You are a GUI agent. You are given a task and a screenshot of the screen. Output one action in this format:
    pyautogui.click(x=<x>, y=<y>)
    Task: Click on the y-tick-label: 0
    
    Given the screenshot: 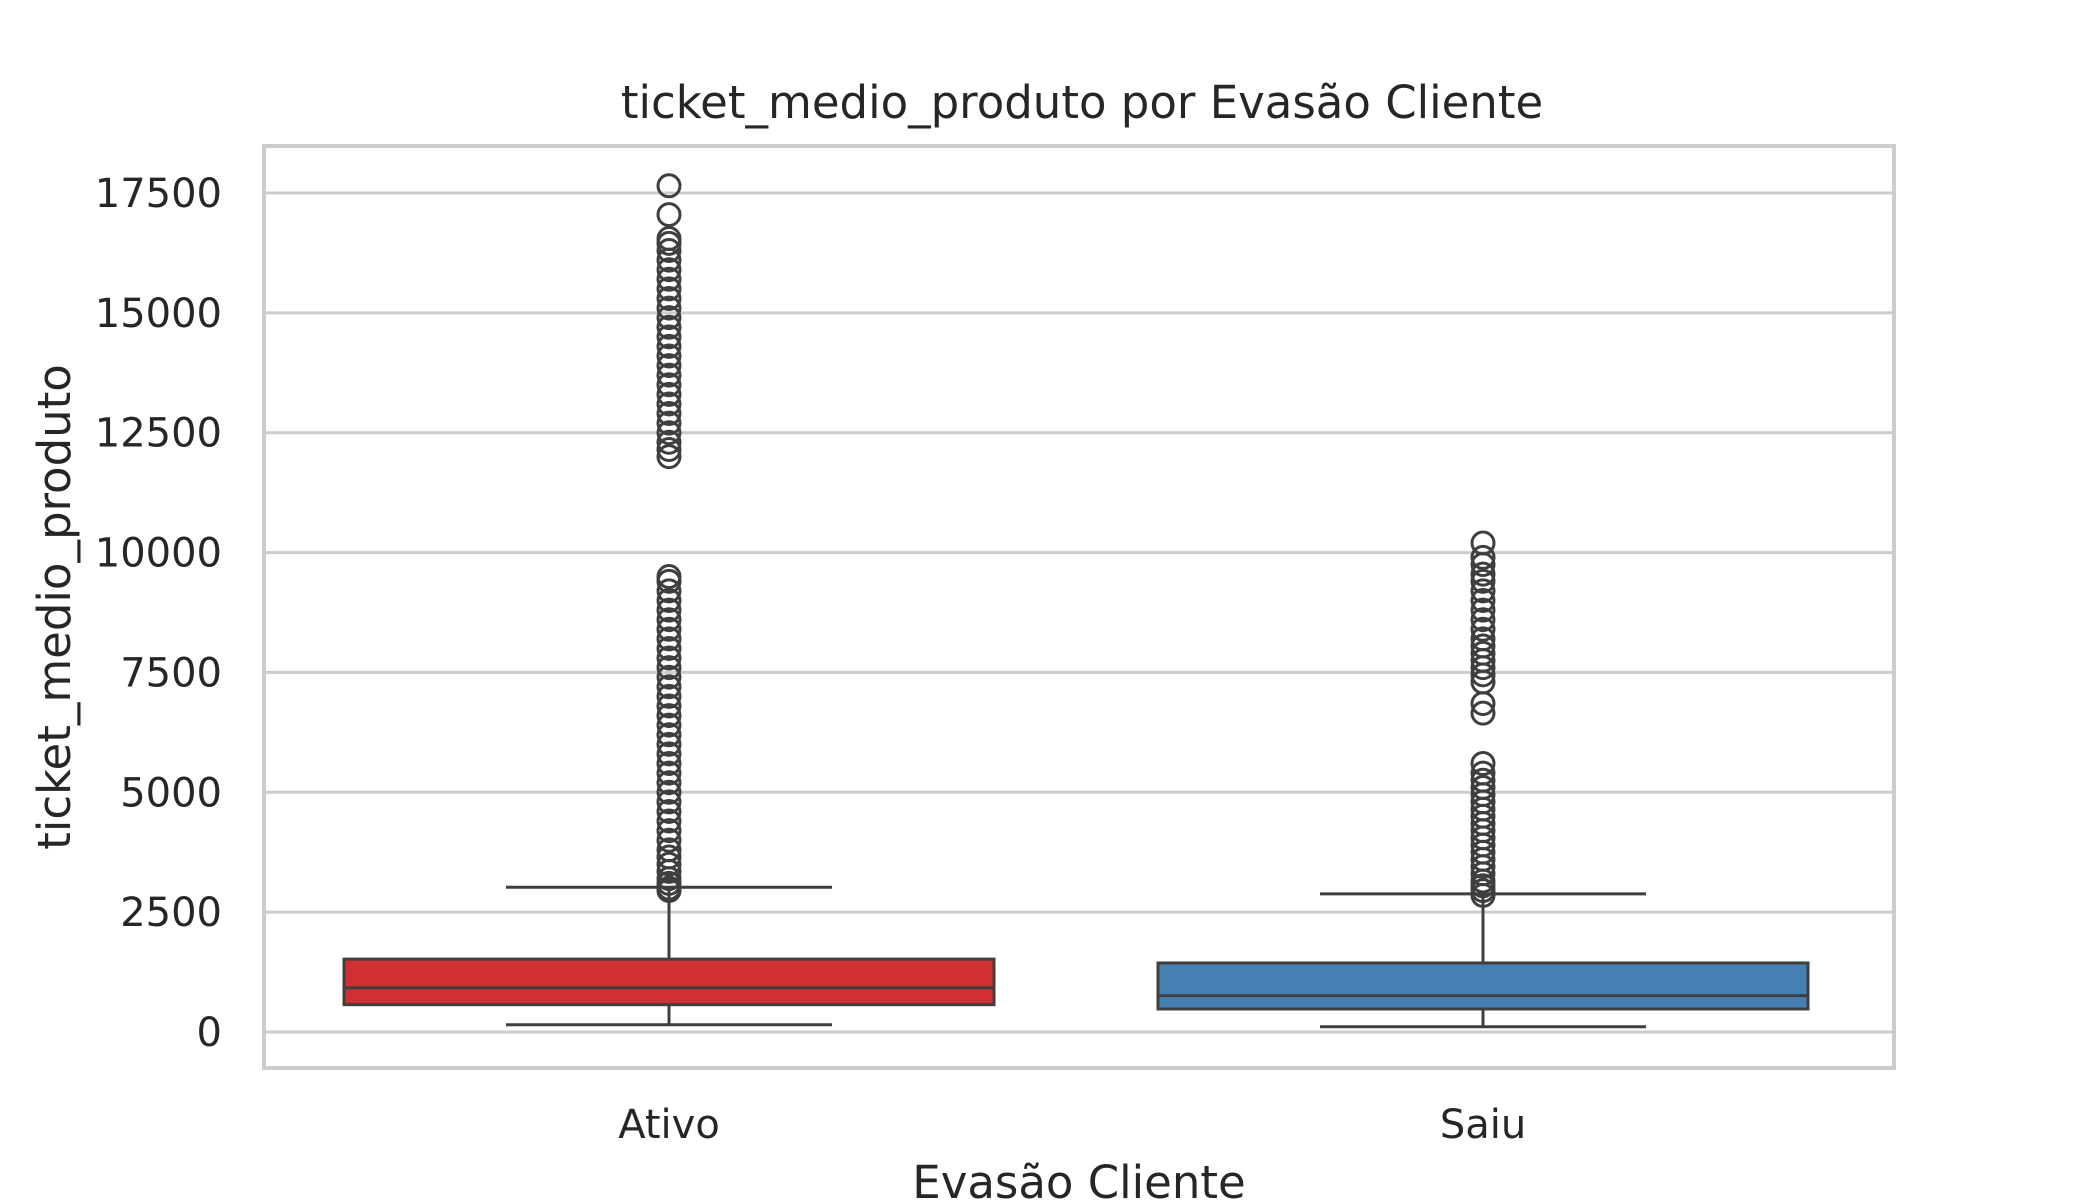 What is the action you would take?
    pyautogui.click(x=209, y=1033)
    